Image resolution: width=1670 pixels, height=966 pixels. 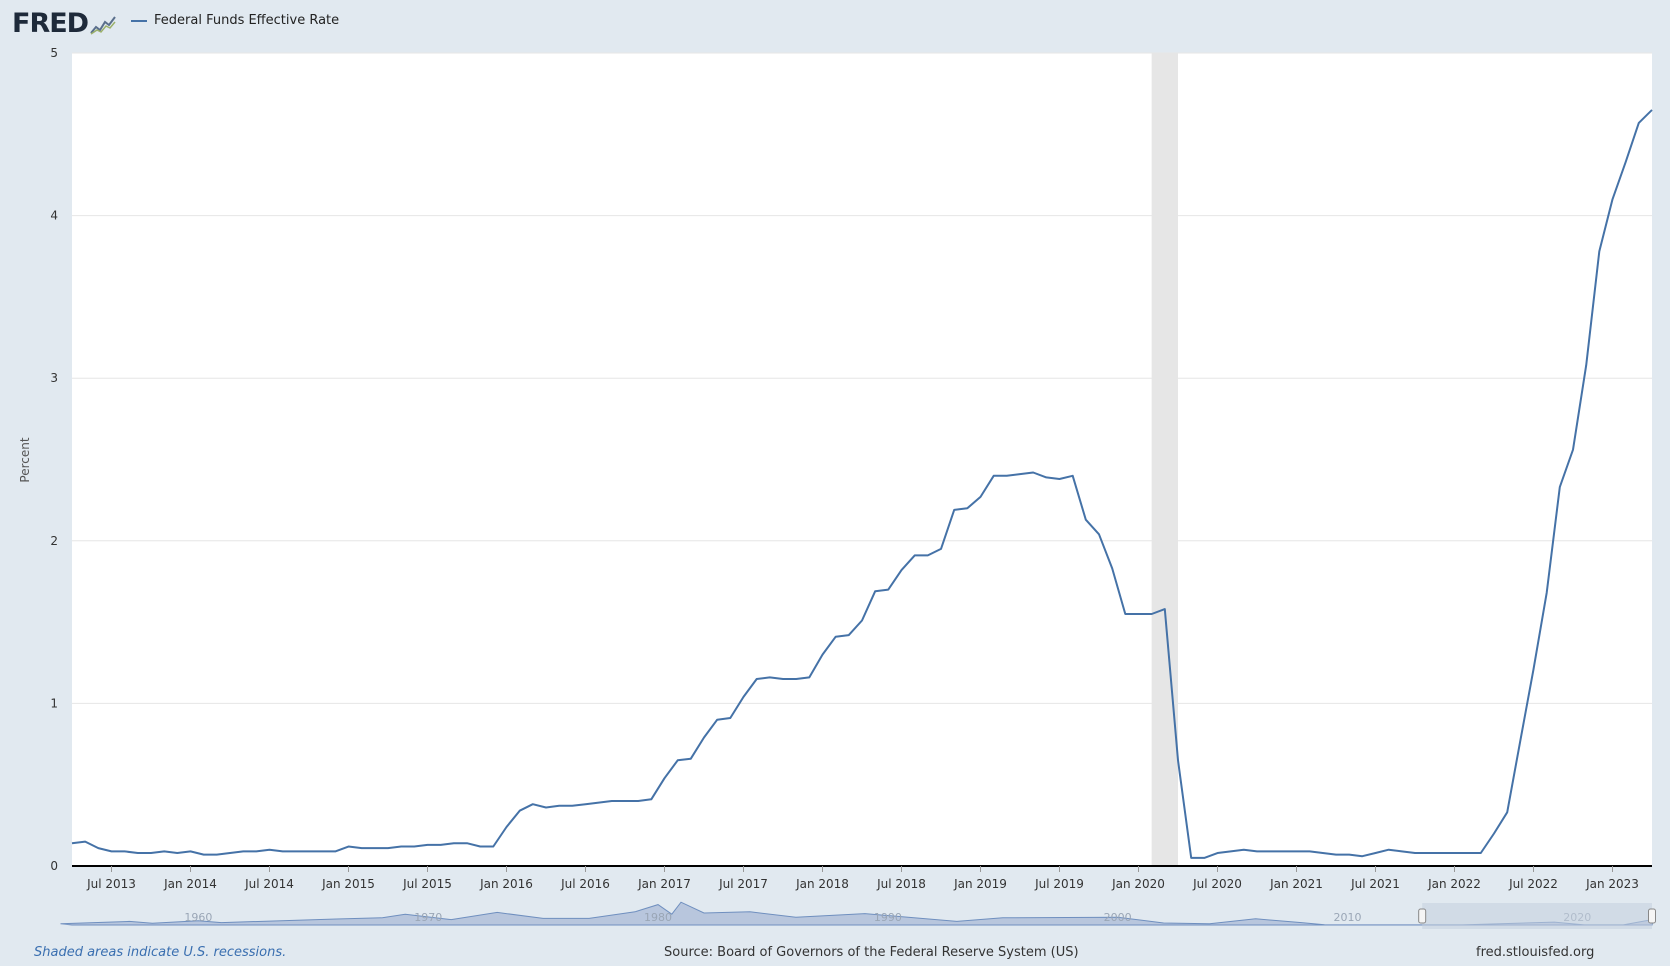 I want to click on x-tick-label: Jan 2021, so click(x=1296, y=884).